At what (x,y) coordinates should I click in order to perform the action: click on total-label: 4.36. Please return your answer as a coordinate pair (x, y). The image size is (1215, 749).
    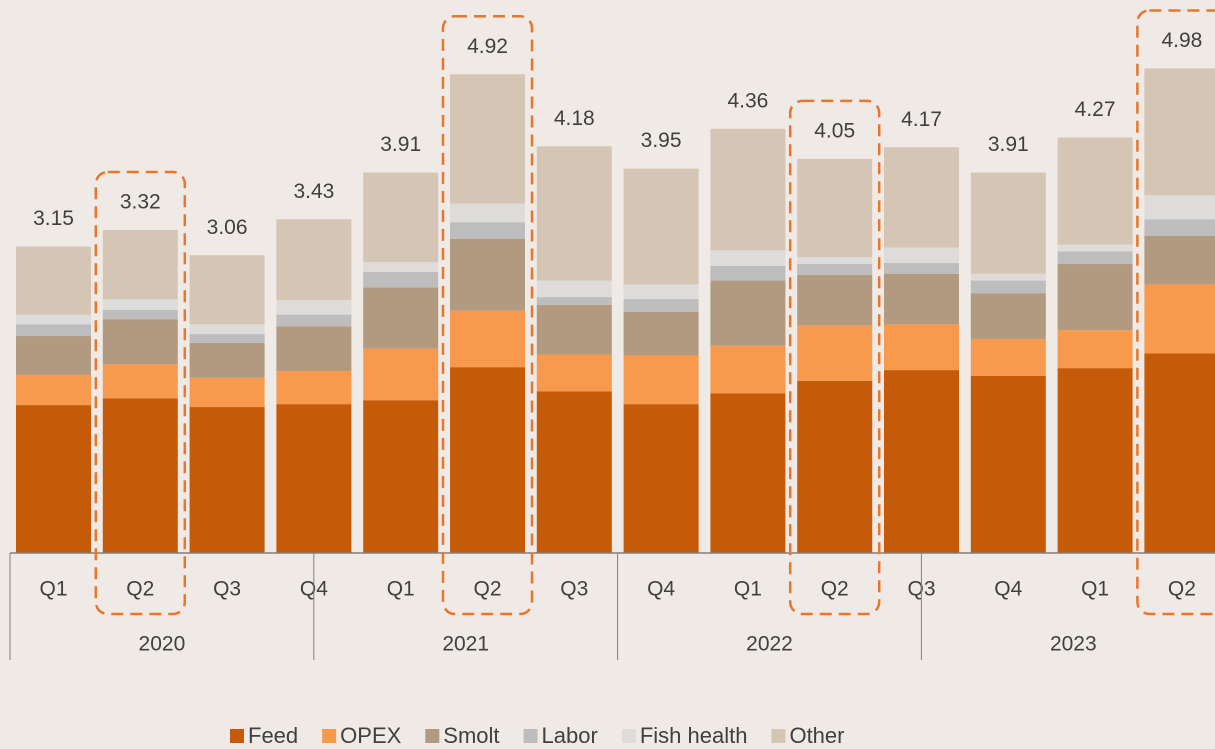
    Looking at the image, I should click on (747, 100).